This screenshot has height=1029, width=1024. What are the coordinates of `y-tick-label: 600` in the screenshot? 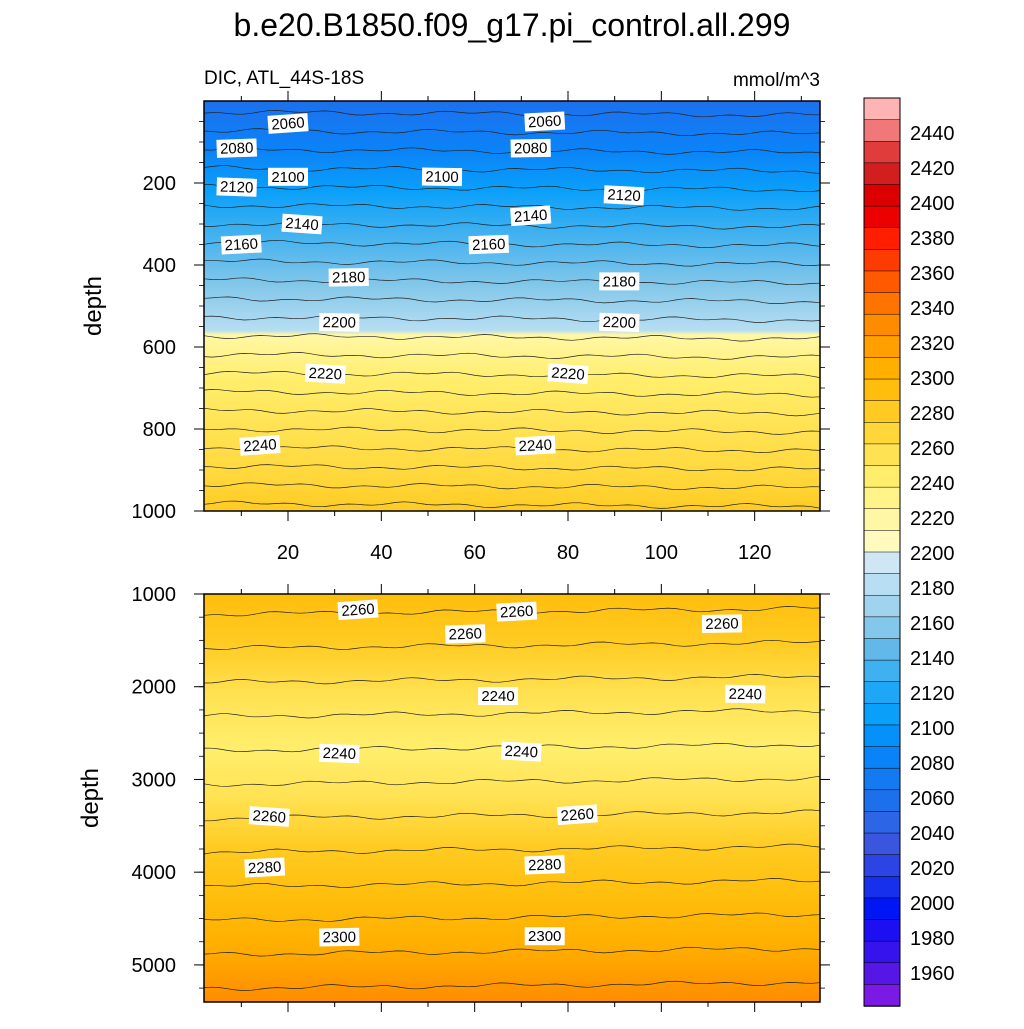 It's located at (159, 348).